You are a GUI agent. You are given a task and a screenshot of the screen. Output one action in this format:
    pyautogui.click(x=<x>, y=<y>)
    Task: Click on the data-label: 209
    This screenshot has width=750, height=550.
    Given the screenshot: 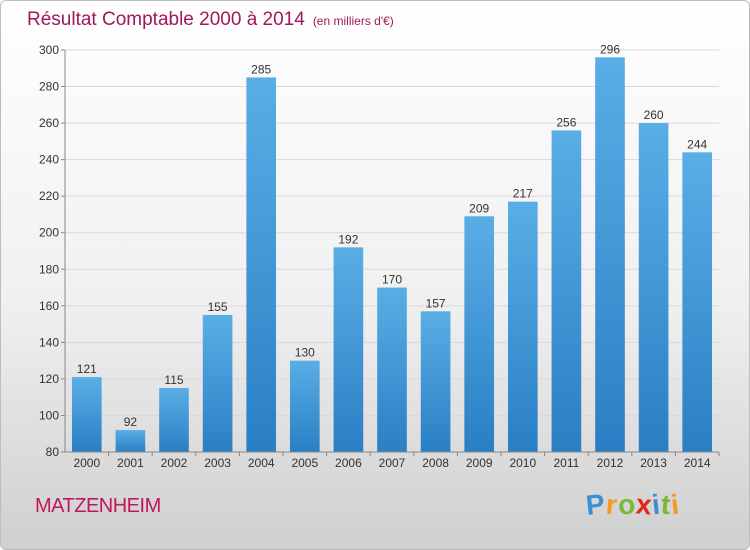 What is the action you would take?
    pyautogui.click(x=479, y=208)
    